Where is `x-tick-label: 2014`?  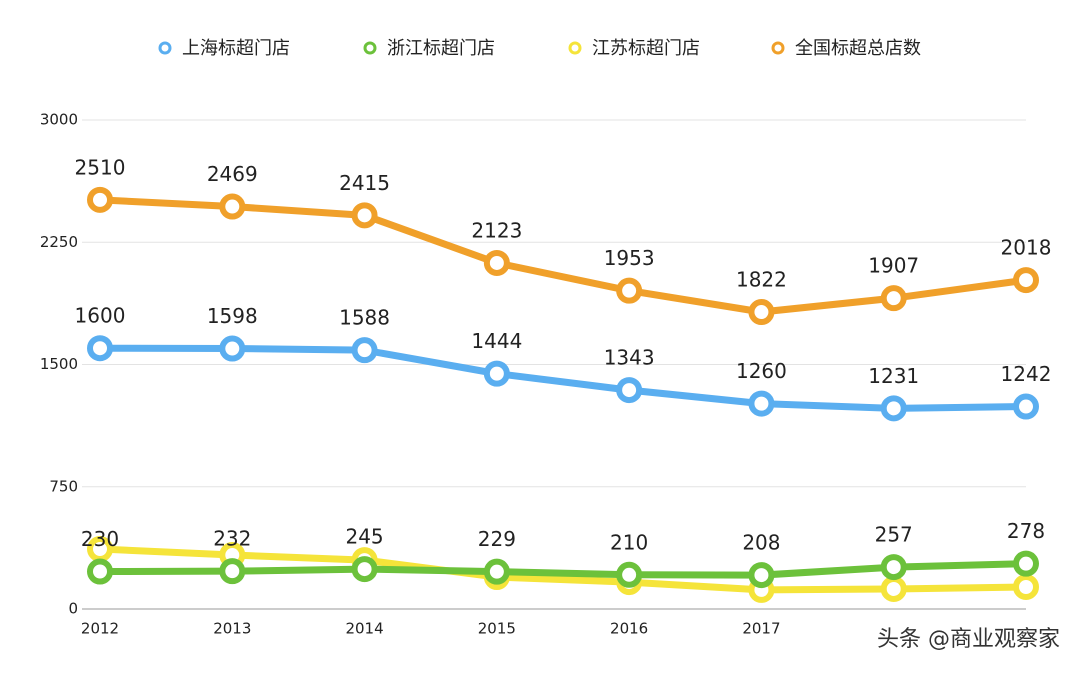
x-tick-label: 2014 is located at coordinates (364, 629).